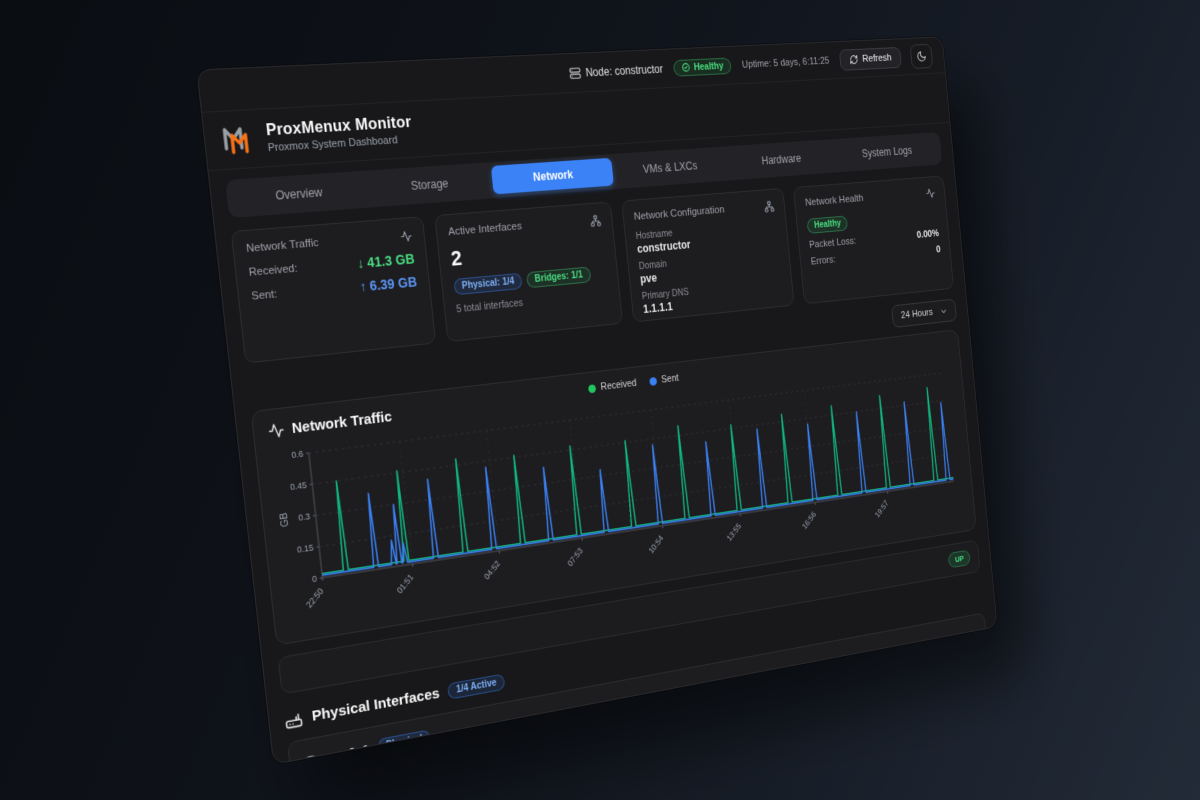  I want to click on tab-system-logs: System Logs, so click(887, 152).